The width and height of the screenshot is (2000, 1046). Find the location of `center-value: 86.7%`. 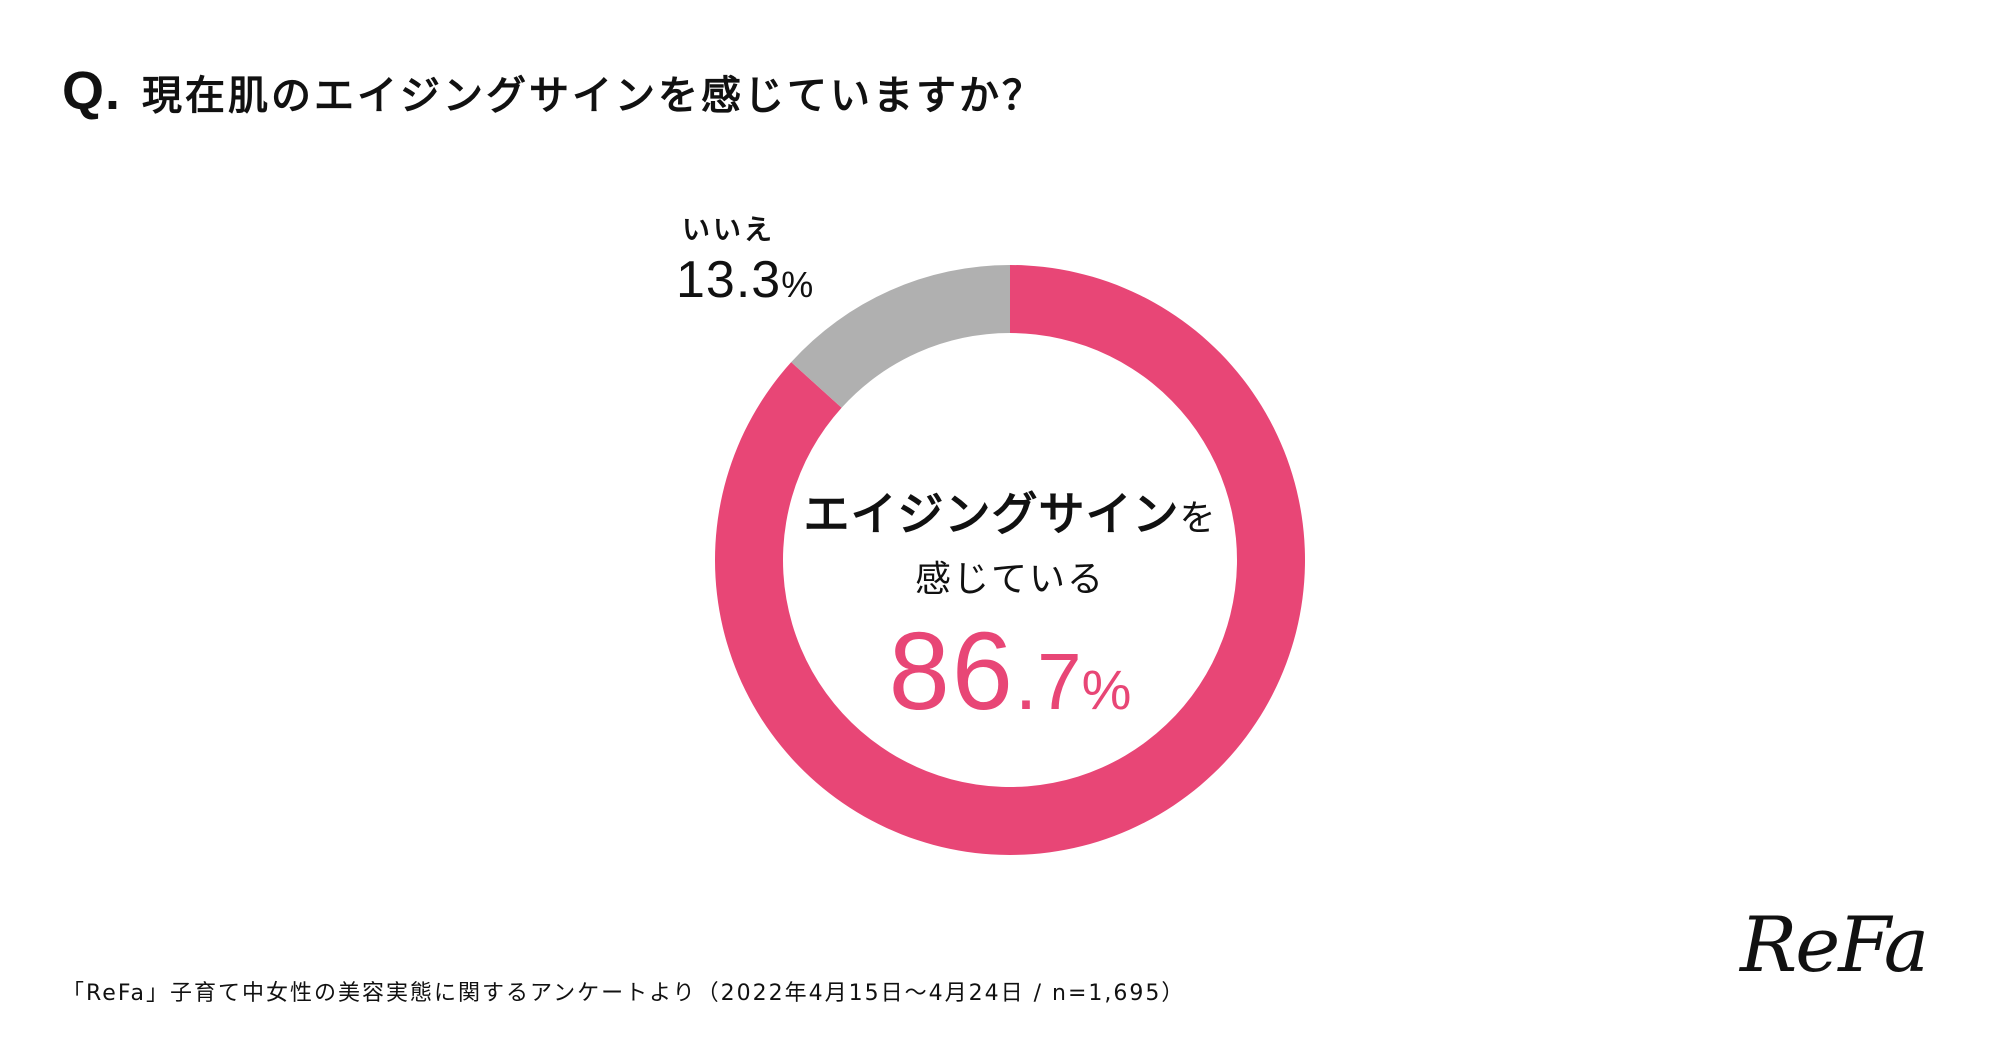

center-value: 86.7% is located at coordinates (1010, 671).